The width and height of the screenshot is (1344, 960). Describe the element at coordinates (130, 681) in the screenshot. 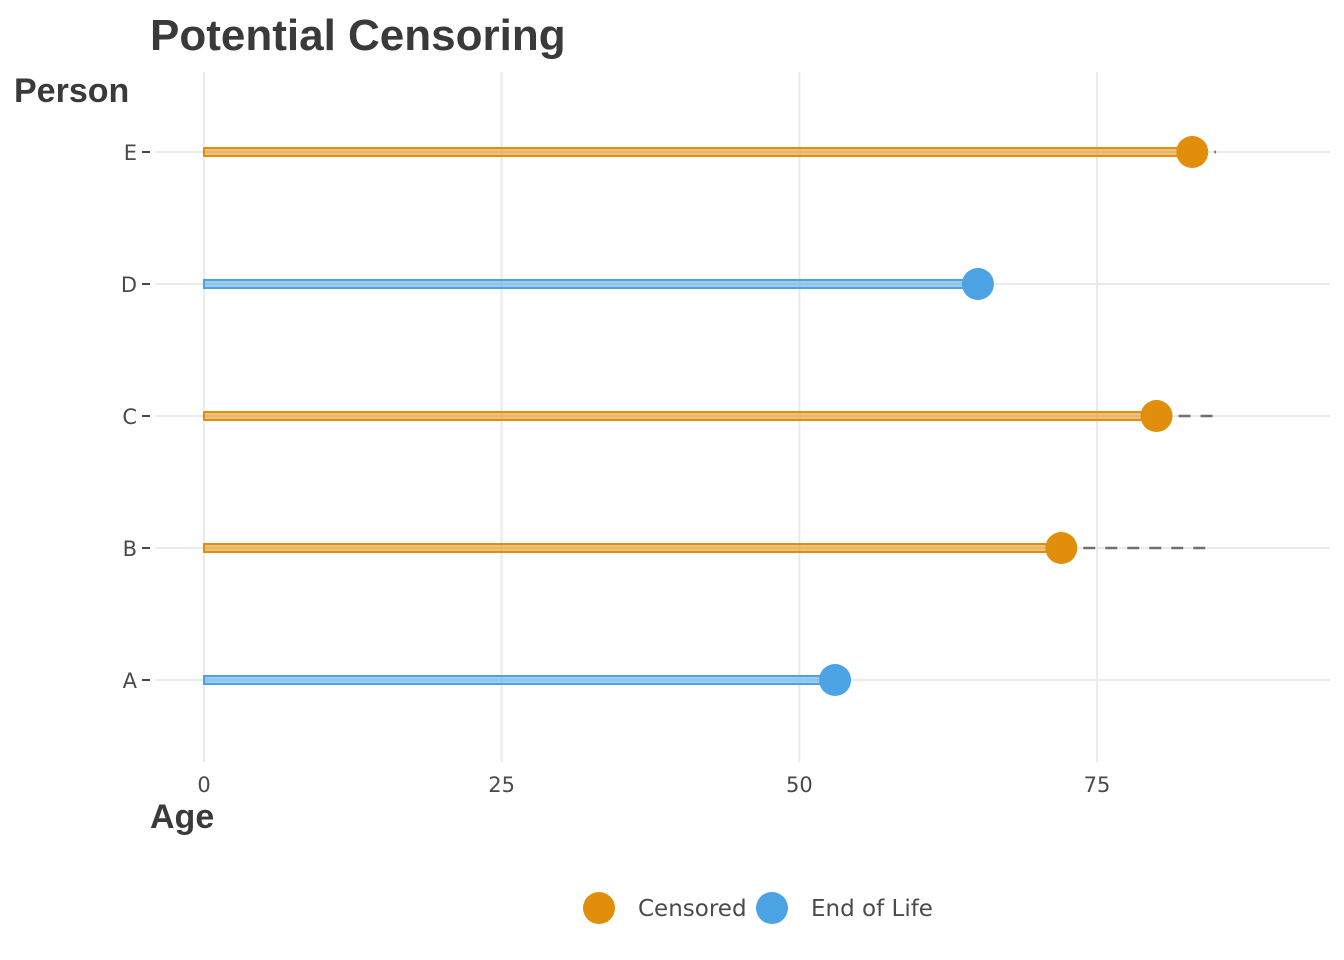

I see `y-tick-label: A` at that location.